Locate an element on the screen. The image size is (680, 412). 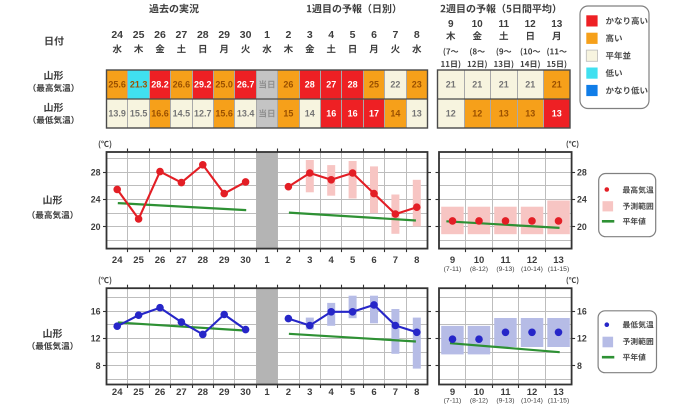
svg-text: 25.6 is located at coordinates (117, 85).